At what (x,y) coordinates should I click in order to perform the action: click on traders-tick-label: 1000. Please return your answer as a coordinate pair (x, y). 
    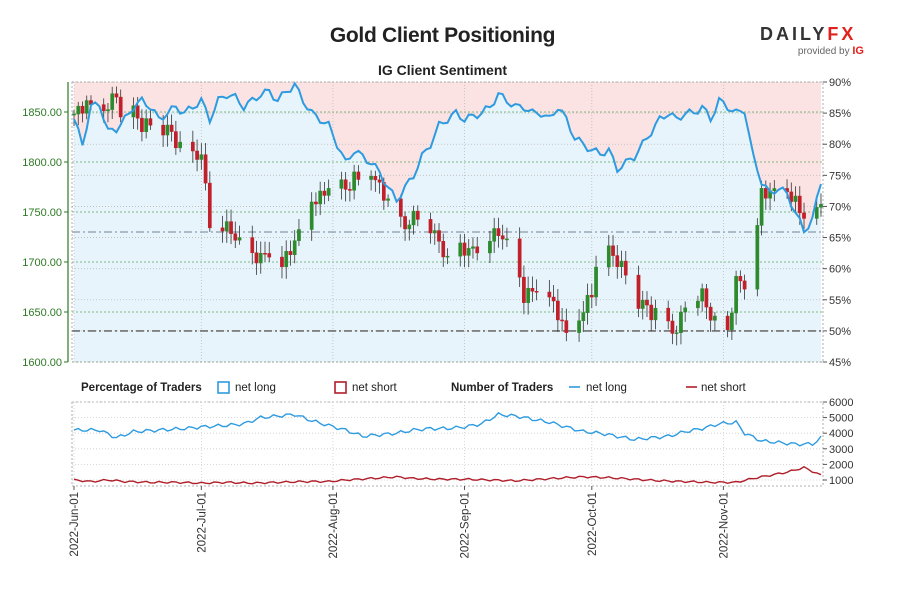
    Looking at the image, I should click on (841, 481).